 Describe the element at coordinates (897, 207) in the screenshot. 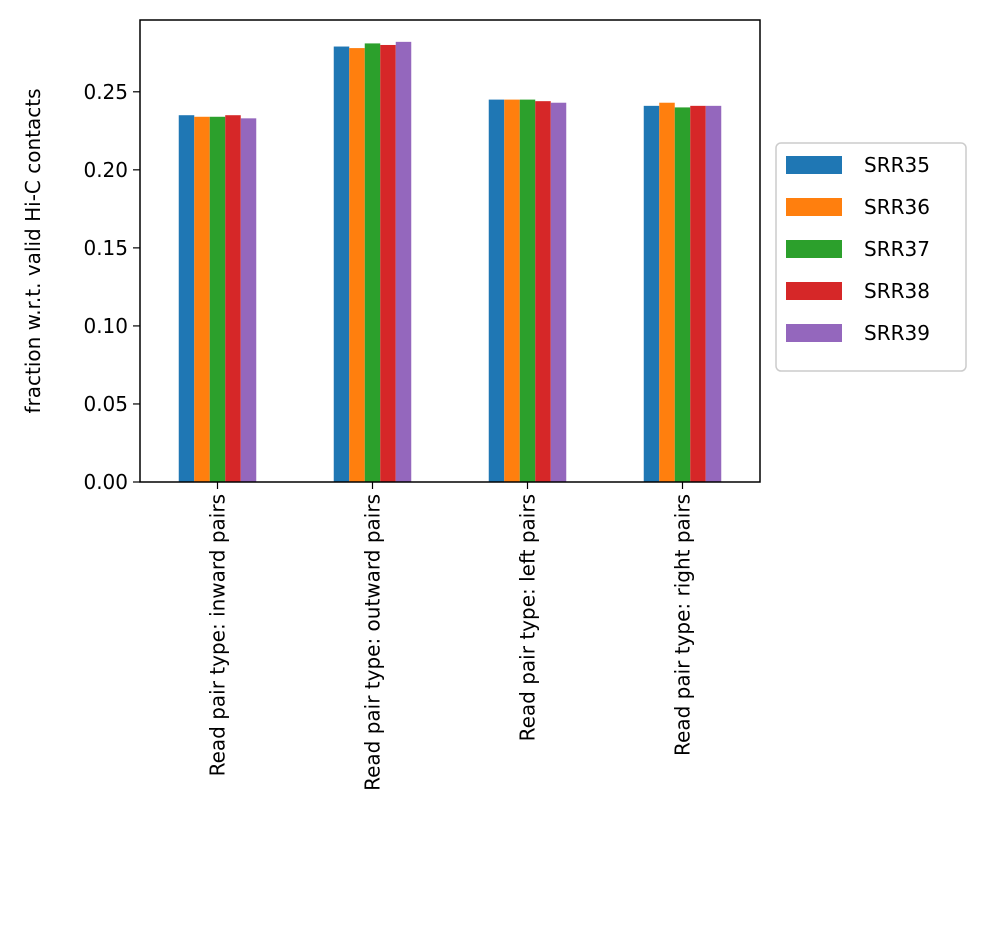

I see `legend-label-srr36: SRR36` at that location.